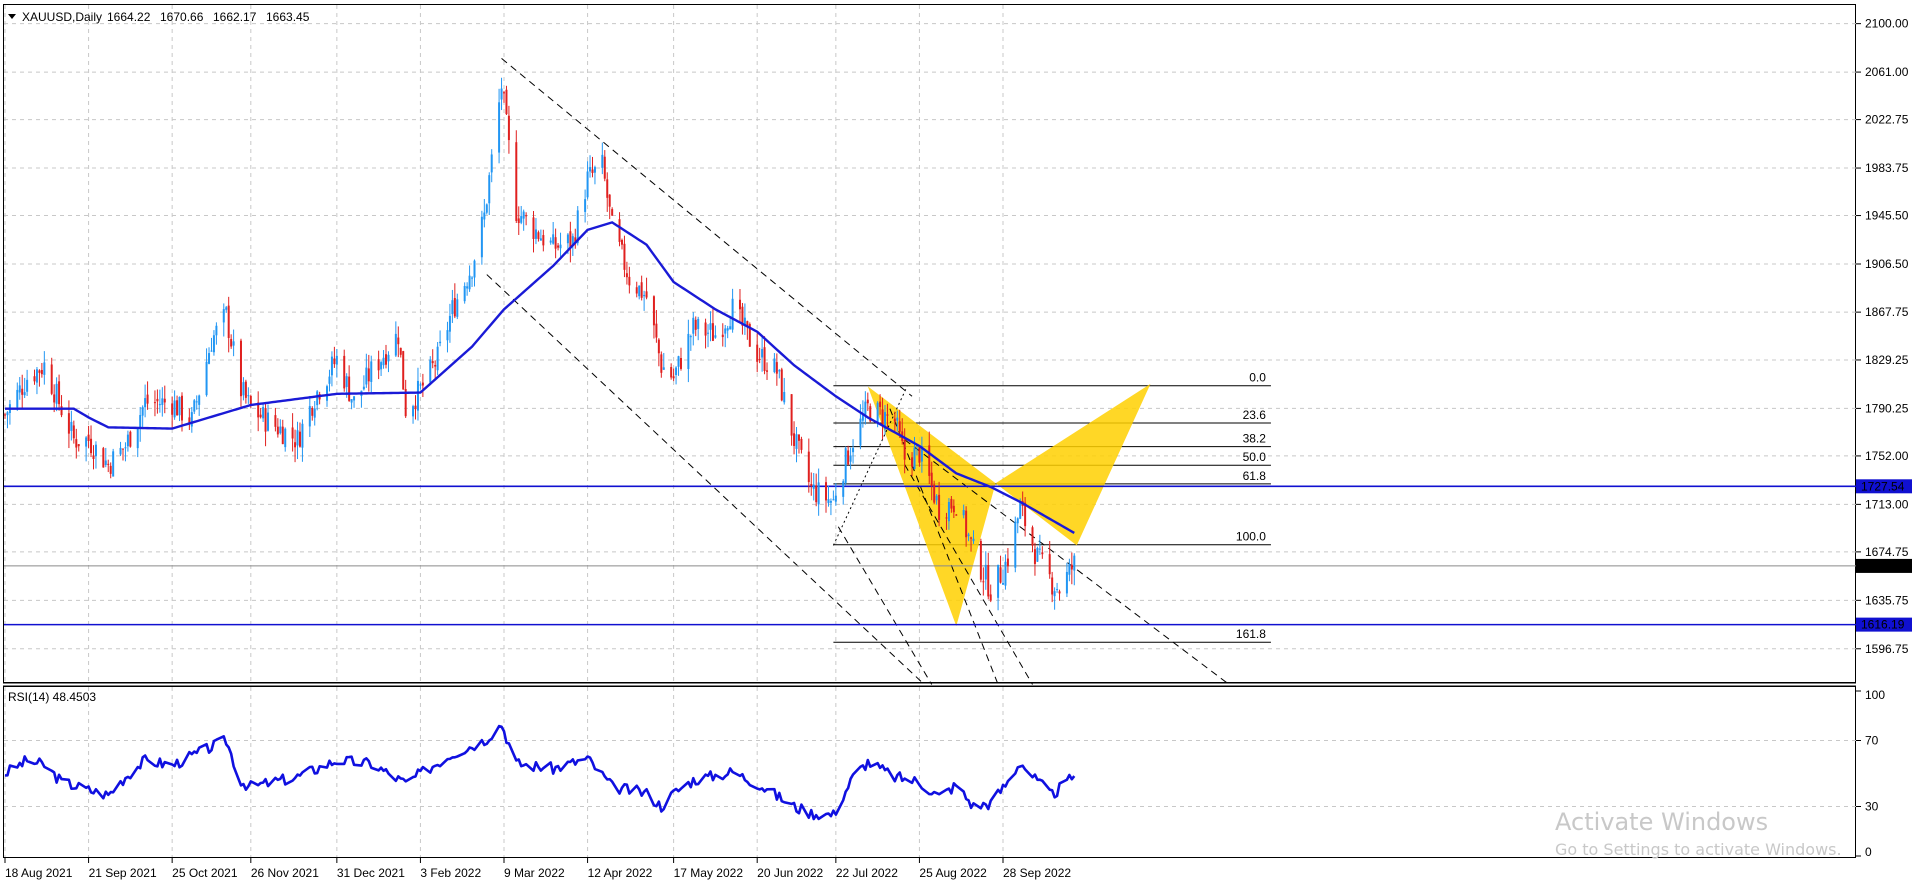 The width and height of the screenshot is (1920, 885). Describe the element at coordinates (12, 16) in the screenshot. I see `collapse-triangle-icon` at that location.